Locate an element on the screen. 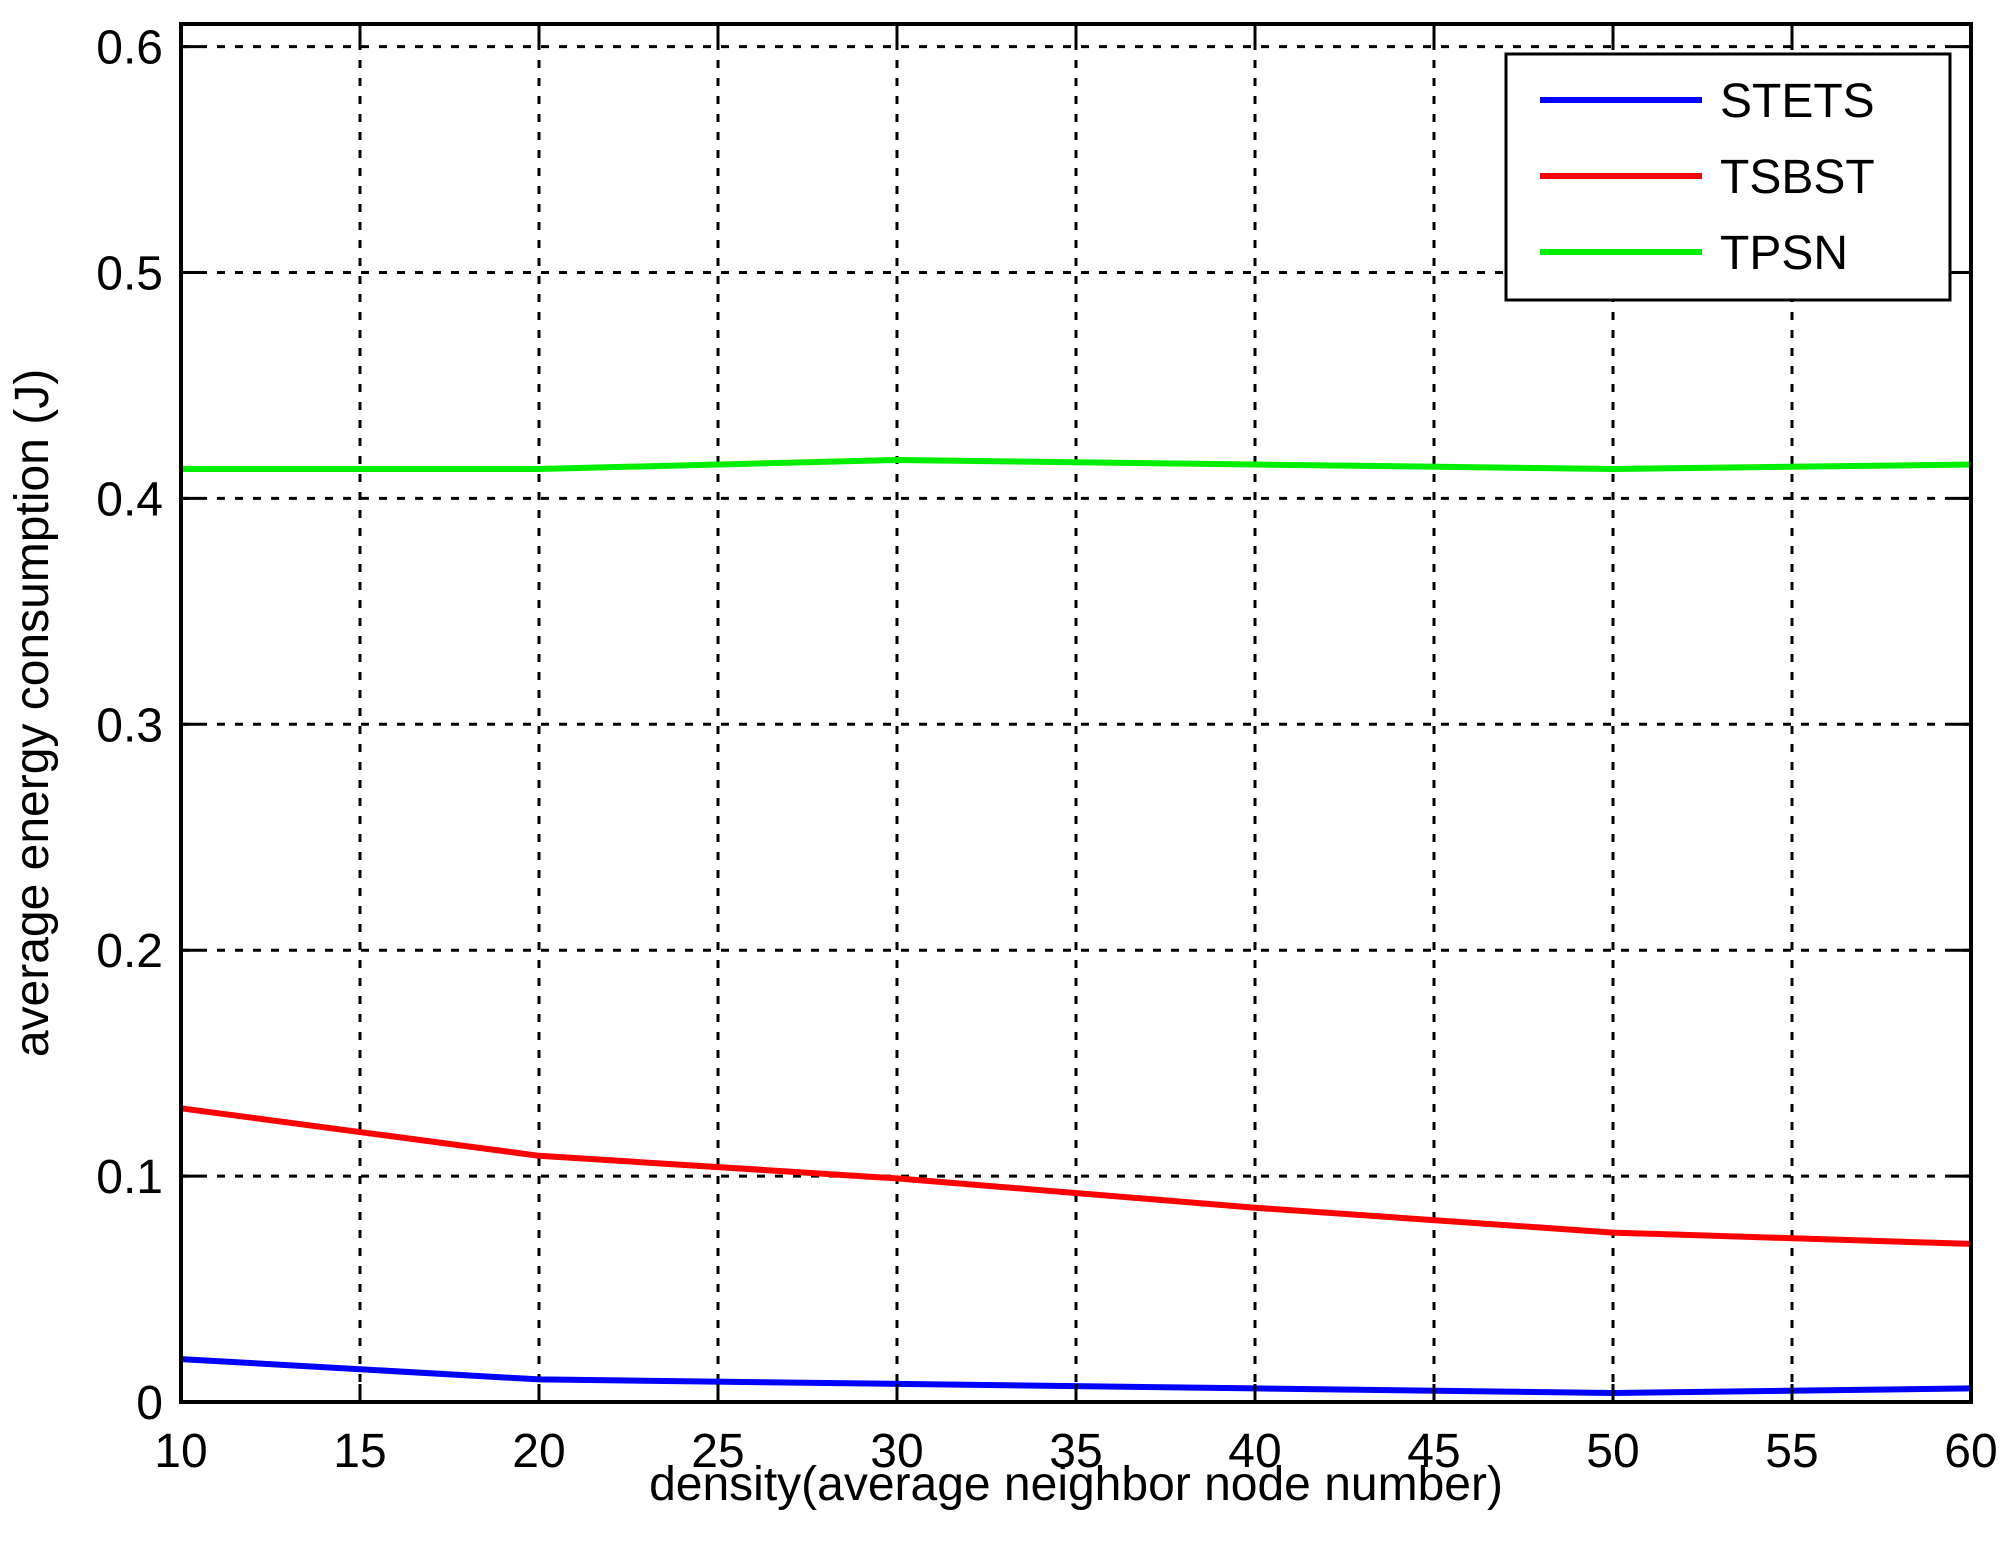 Image resolution: width=2000 pixels, height=1551 pixels. y-tick-label: 0.5 is located at coordinates (129, 273).